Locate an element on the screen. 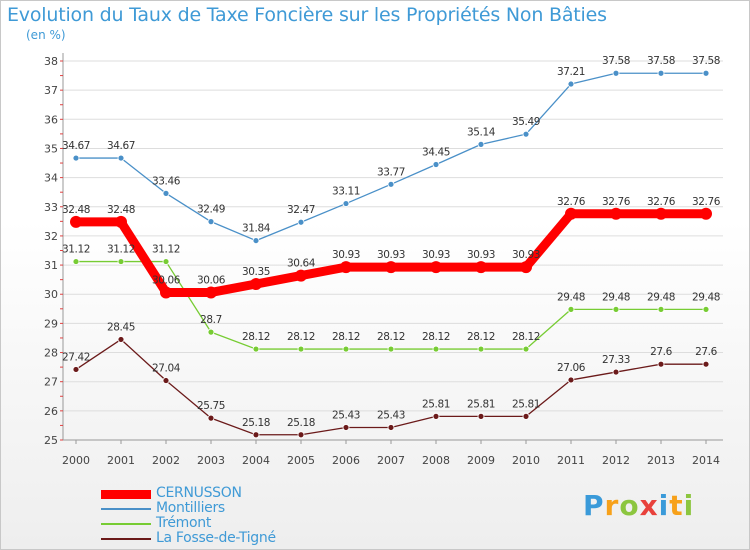 The width and height of the screenshot is (750, 550). legend-item: Montilliers is located at coordinates (226, 508).